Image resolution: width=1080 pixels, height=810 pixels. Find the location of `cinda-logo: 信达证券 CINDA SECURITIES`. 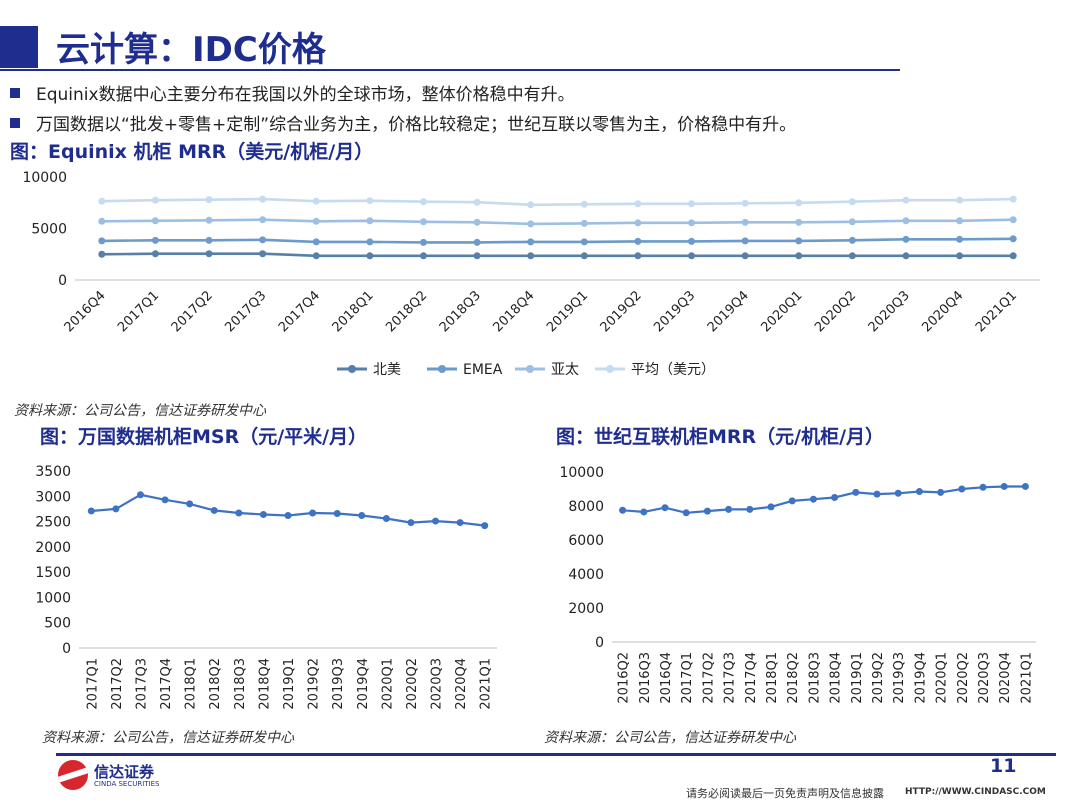

cinda-logo: 信达证券 CINDA SECURITIES is located at coordinates (123, 775).